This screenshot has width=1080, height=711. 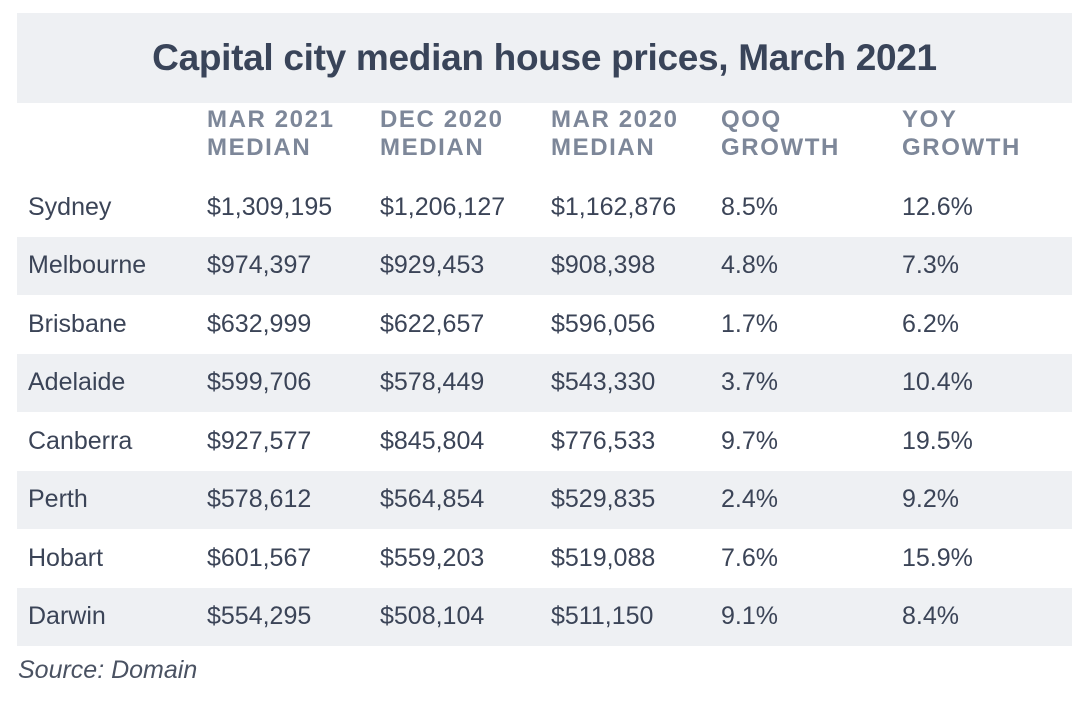 What do you see at coordinates (749, 323) in the screenshot?
I see `cell-qoq-growth: 1.7%` at bounding box center [749, 323].